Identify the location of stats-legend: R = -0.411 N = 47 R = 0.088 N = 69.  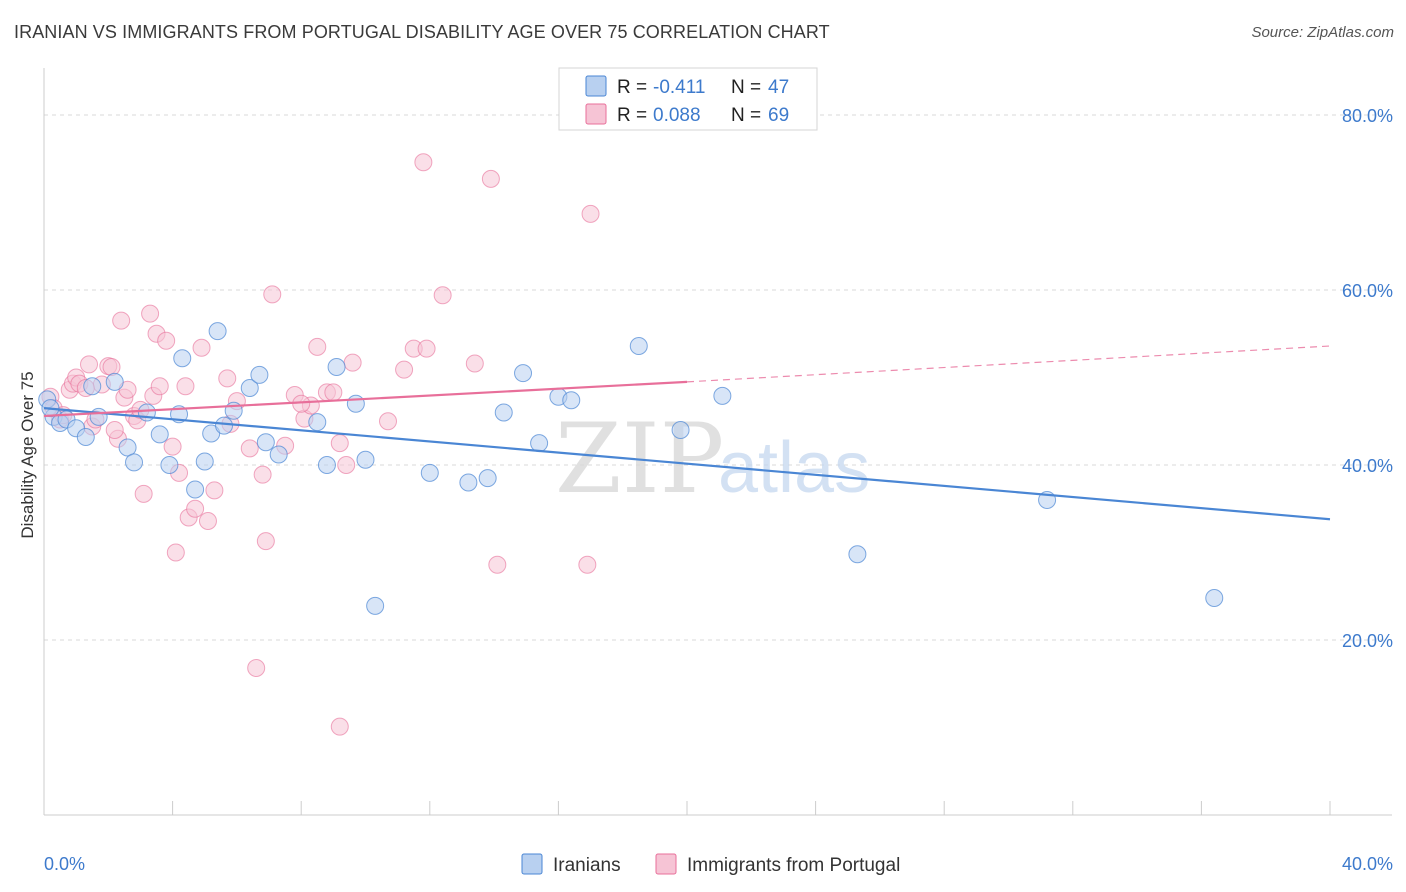
(688, 99).